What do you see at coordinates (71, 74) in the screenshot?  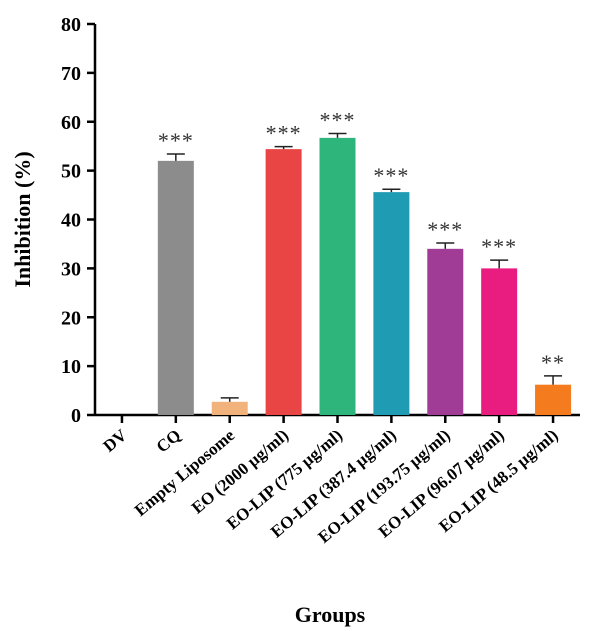 I see `y-tick-label: 70` at bounding box center [71, 74].